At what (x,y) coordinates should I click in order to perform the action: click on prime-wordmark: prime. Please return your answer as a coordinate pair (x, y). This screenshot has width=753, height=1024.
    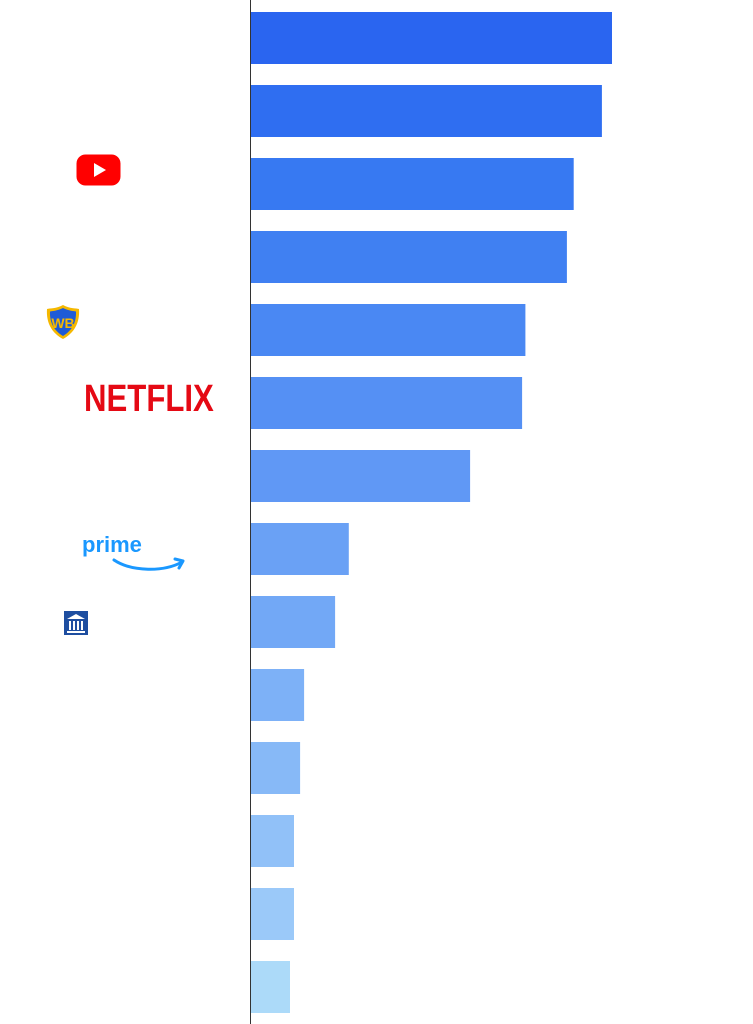
    Looking at the image, I should click on (112, 544).